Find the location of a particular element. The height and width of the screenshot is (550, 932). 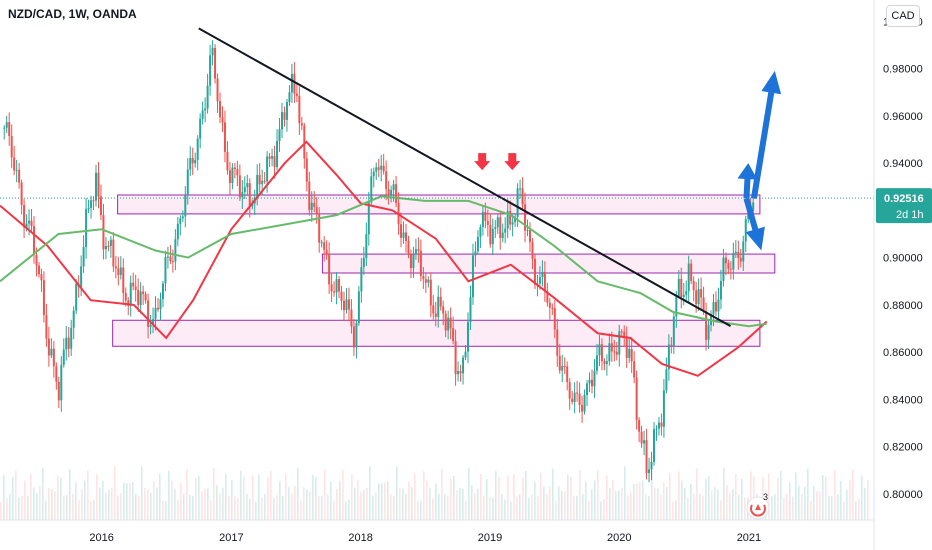

y-tick-label: 0.96000 is located at coordinates (903, 117).